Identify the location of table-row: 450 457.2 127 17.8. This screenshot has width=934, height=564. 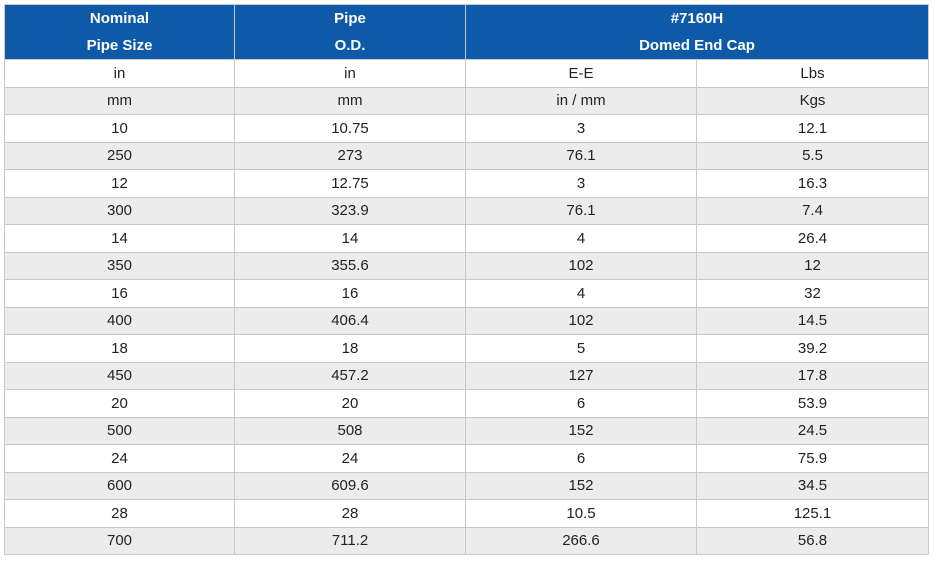
(466, 375).